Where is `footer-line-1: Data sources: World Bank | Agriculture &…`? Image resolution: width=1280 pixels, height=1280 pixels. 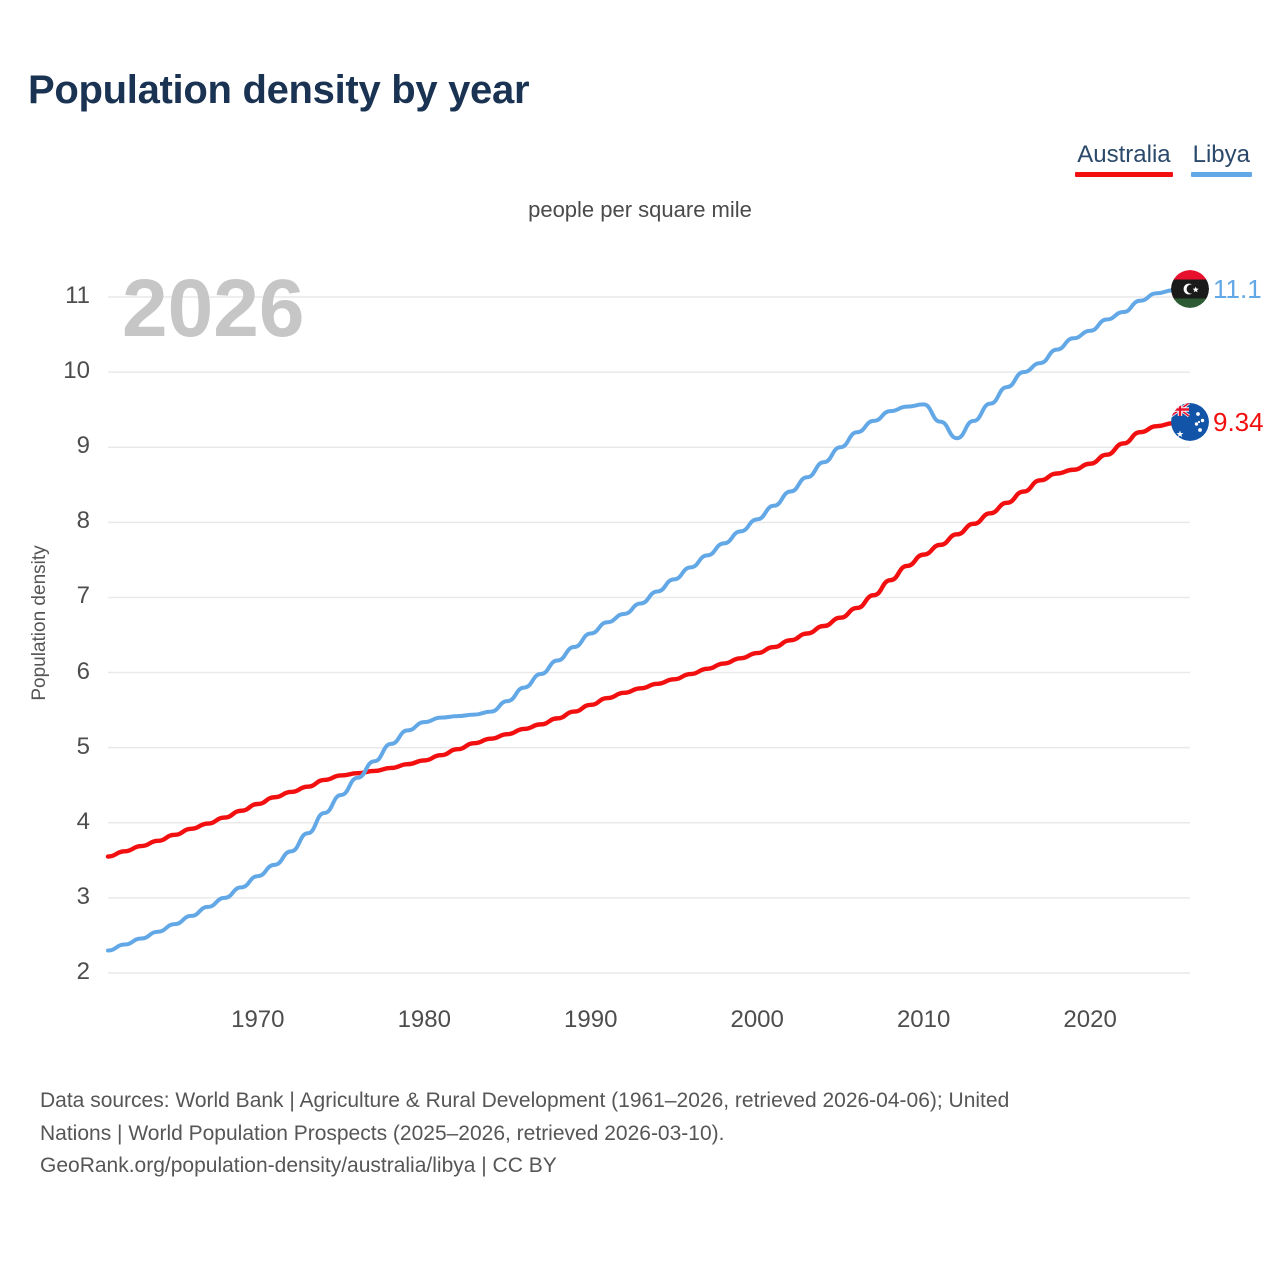 footer-line-1: Data sources: World Bank | Agriculture &… is located at coordinates (525, 1100).